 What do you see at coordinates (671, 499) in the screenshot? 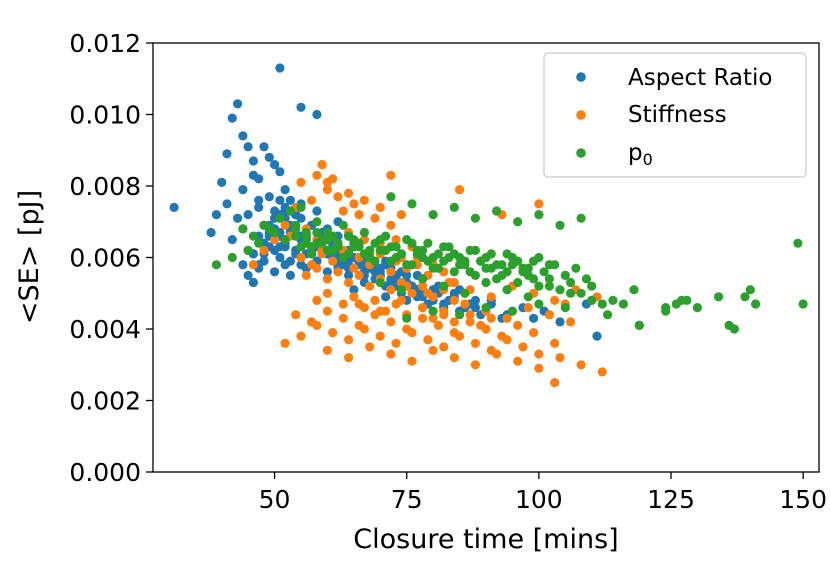
I see `x-tick-label: 125` at bounding box center [671, 499].